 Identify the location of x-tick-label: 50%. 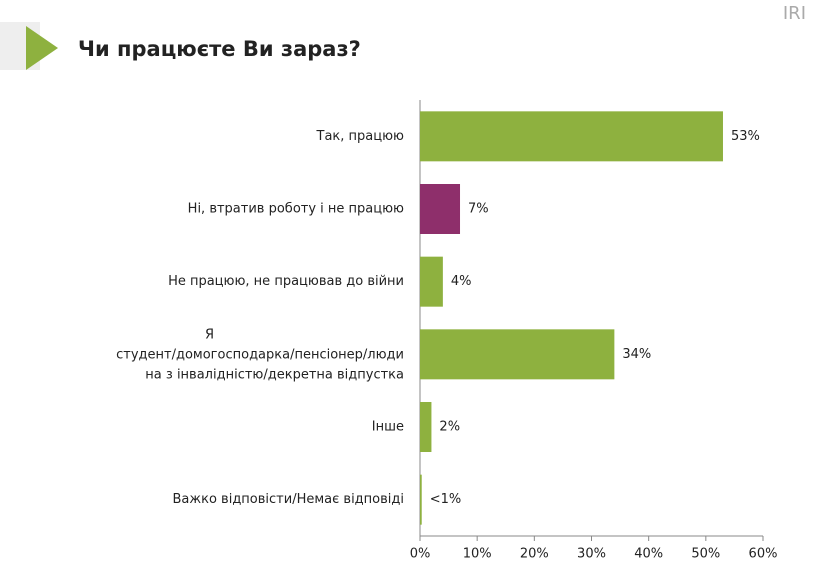
(705, 554).